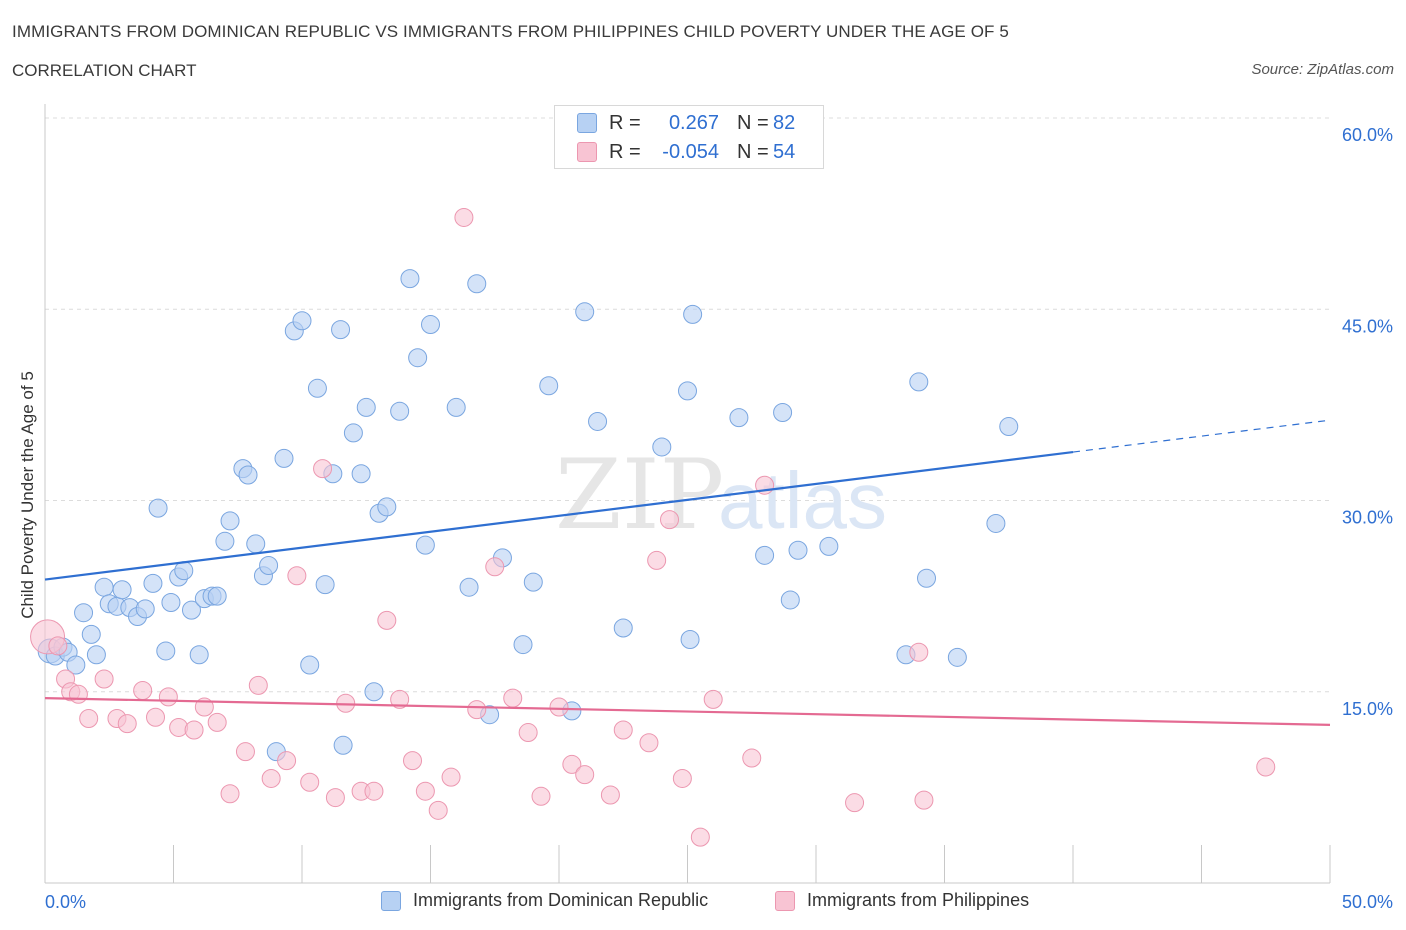 The width and height of the screenshot is (1406, 930). What do you see at coordinates (1367, 518) in the screenshot?
I see `y-tick-label: 30.0%` at bounding box center [1367, 518].